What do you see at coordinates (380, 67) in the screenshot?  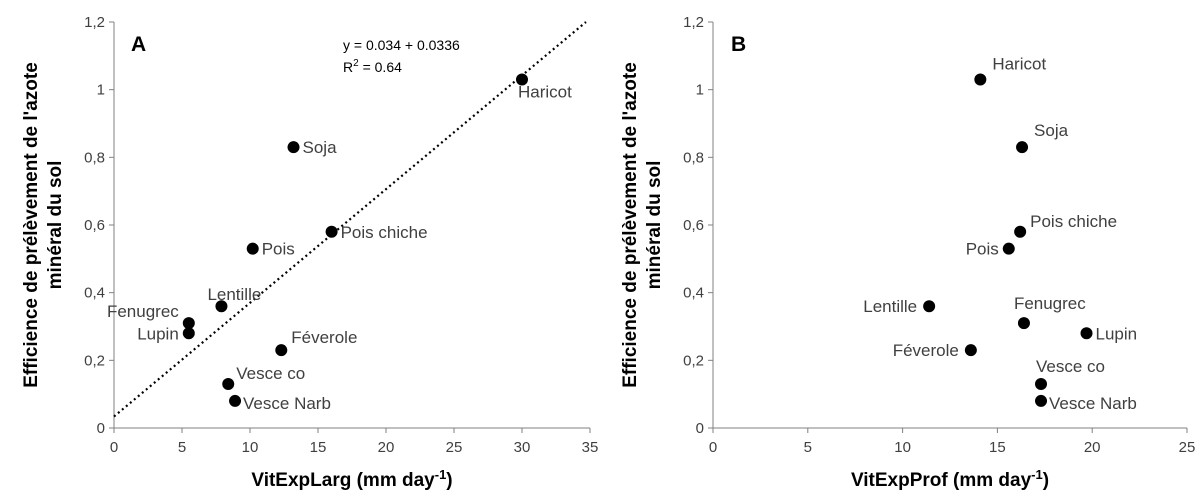 I see `r-squared-end: = 0.64` at bounding box center [380, 67].